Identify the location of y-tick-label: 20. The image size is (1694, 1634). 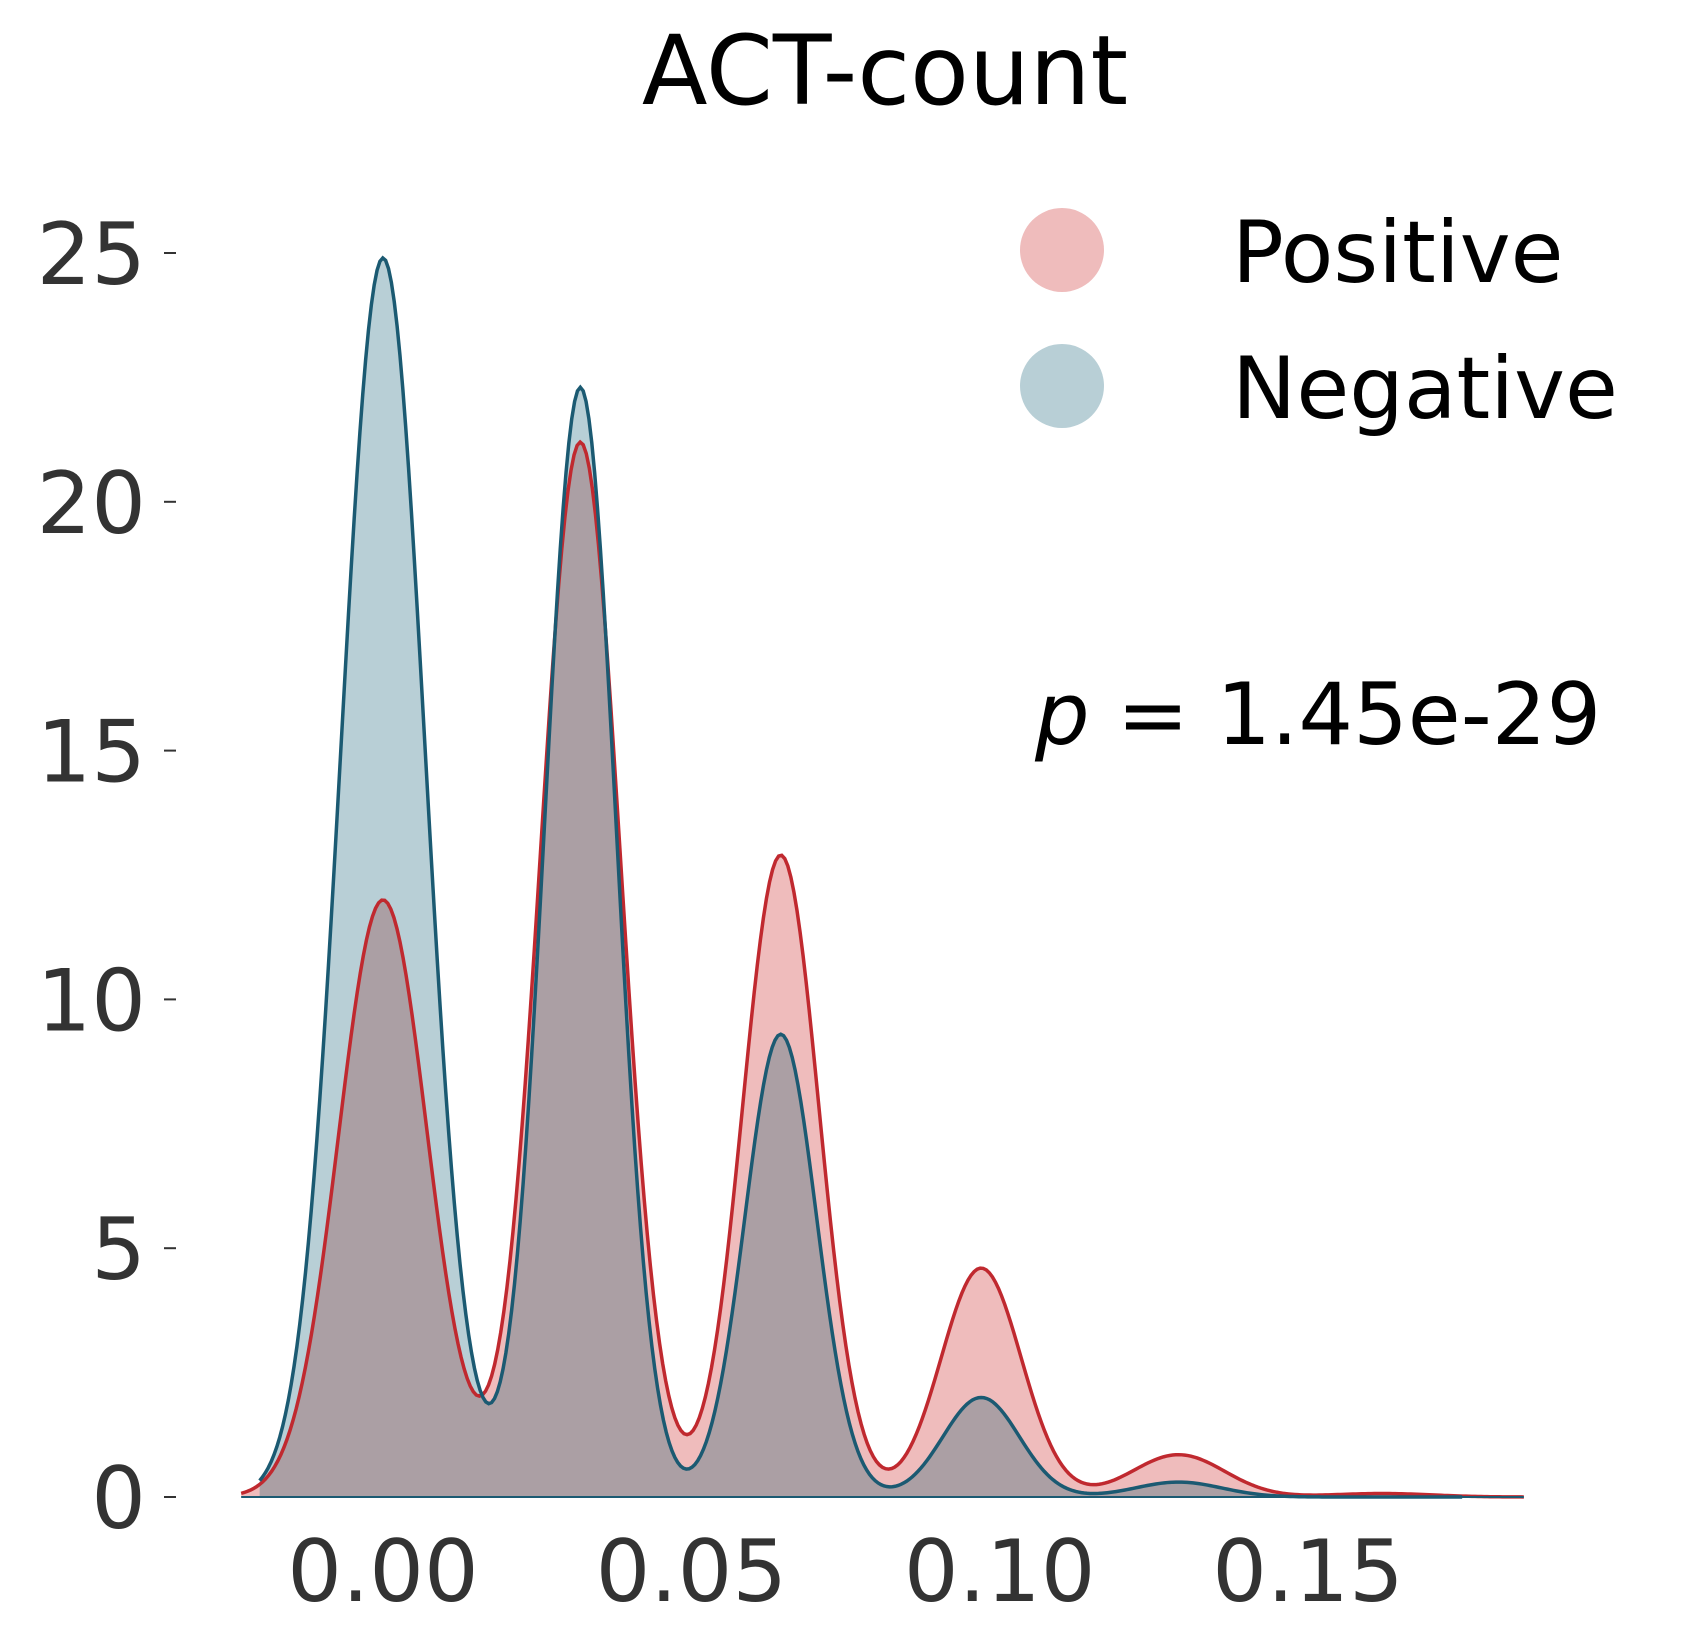
(91, 504).